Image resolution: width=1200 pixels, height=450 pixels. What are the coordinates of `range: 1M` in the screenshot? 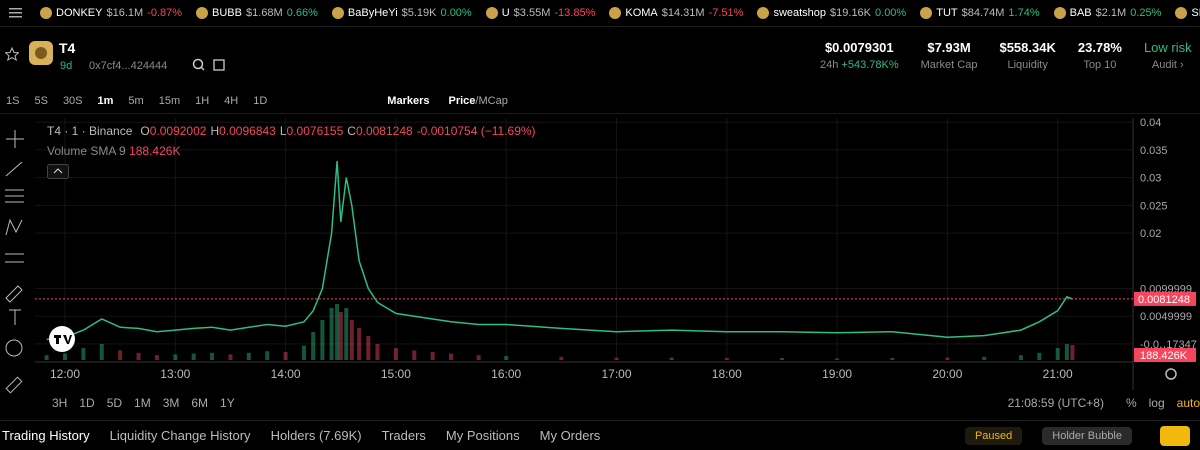 It's located at (142, 403).